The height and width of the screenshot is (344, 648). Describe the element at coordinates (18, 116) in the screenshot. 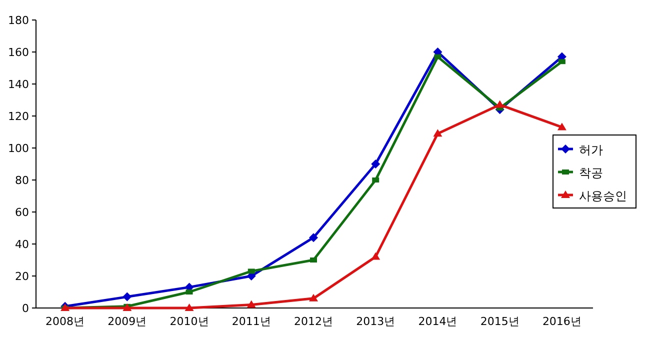

I see `y-tick-label: 120` at that location.